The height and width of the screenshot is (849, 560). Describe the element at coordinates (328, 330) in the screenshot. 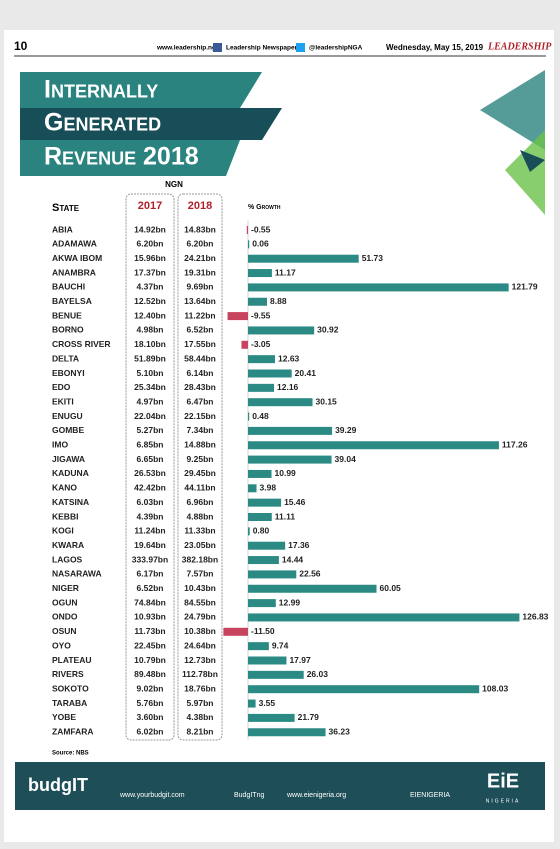

I see `growth-label: 30.92` at that location.